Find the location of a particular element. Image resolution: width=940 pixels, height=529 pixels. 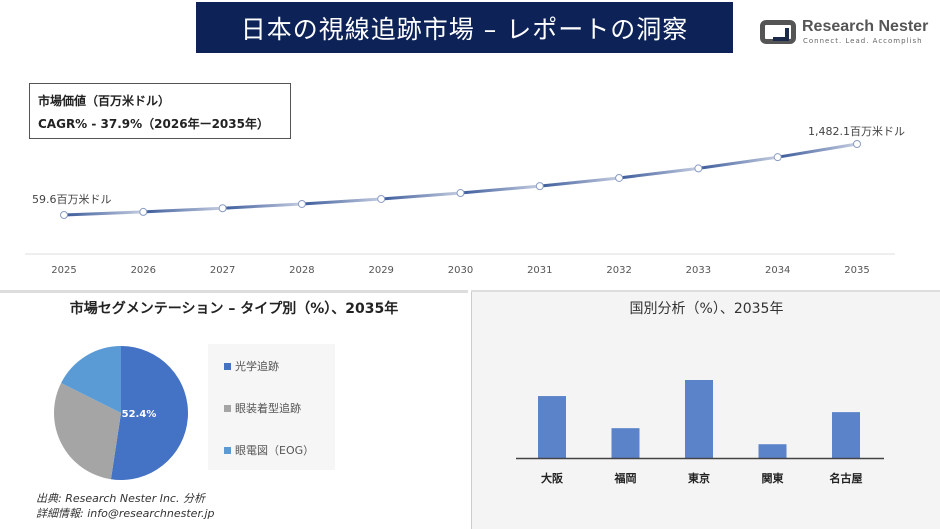

data-label-last: 1,482.1百万米ドル is located at coordinates (856, 131).